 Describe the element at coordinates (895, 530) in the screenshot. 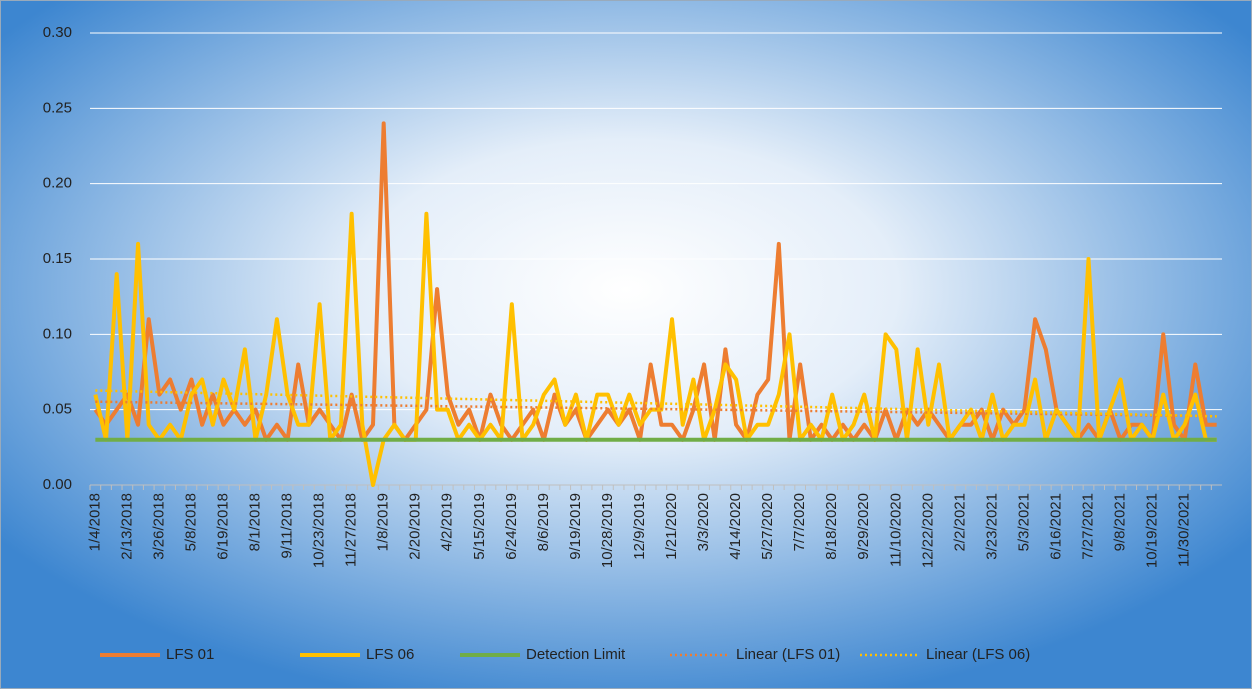

I see `x-tick-label: 11/10/2020` at that location.